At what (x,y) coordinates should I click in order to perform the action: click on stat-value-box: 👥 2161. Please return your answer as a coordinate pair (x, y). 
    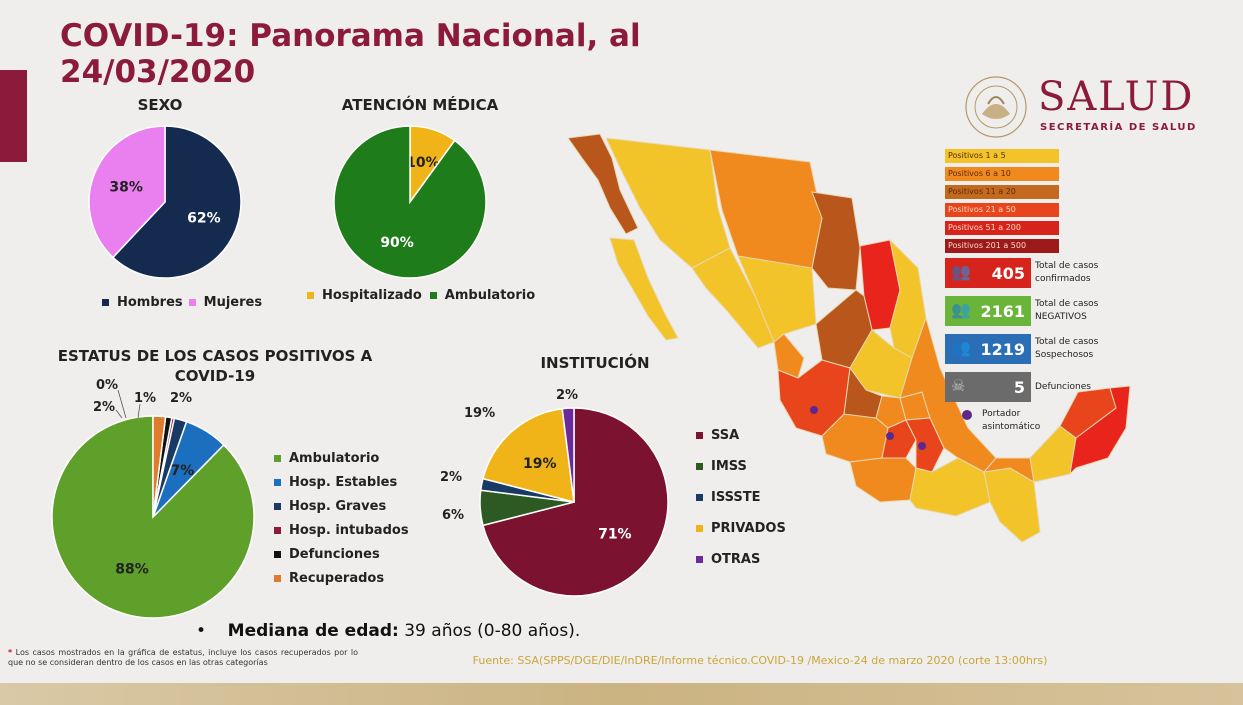
    Looking at the image, I should click on (988, 311).